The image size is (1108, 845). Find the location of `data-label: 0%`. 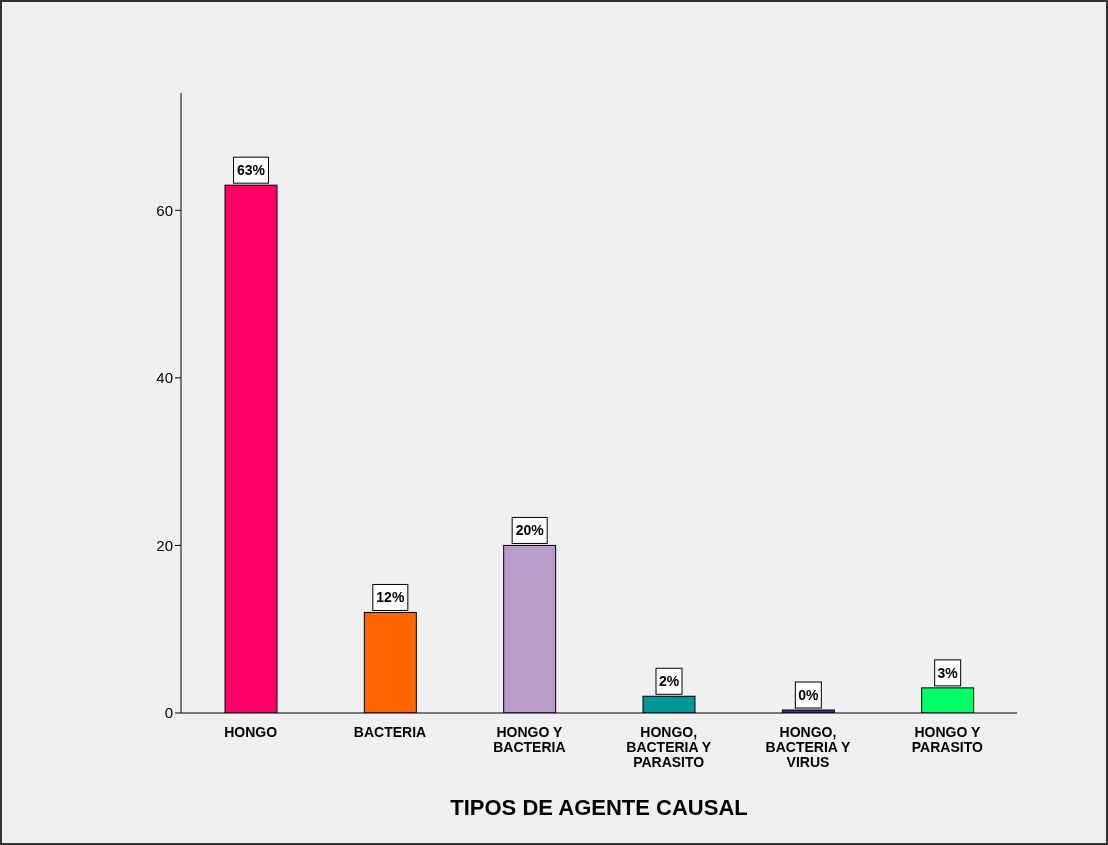

data-label: 0% is located at coordinates (808, 695).